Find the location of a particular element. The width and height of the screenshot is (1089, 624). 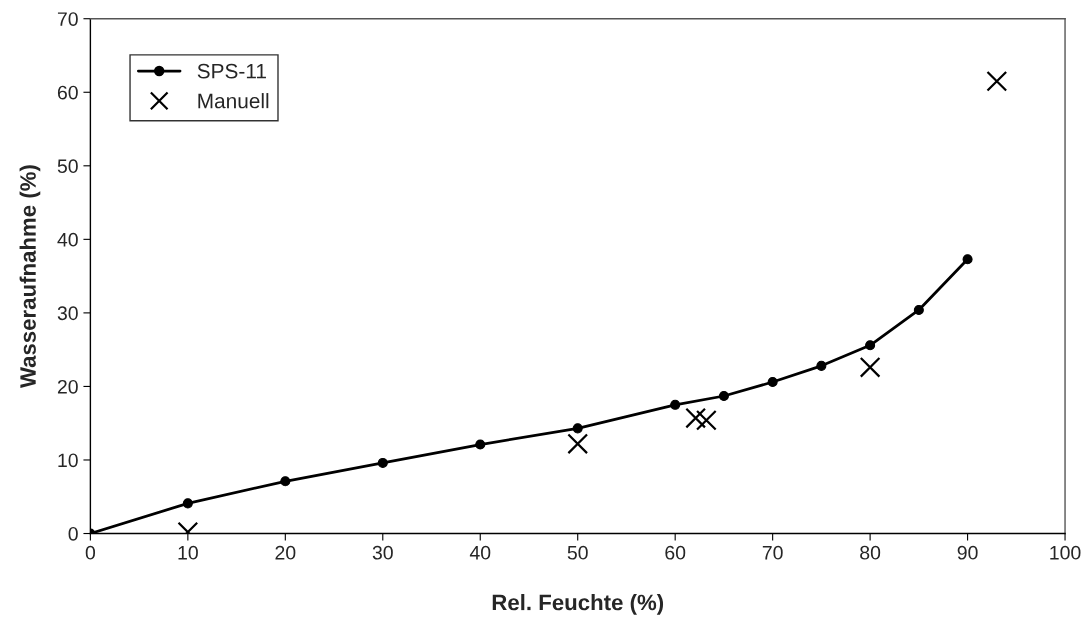

x-tick-label: 90 is located at coordinates (967, 552).